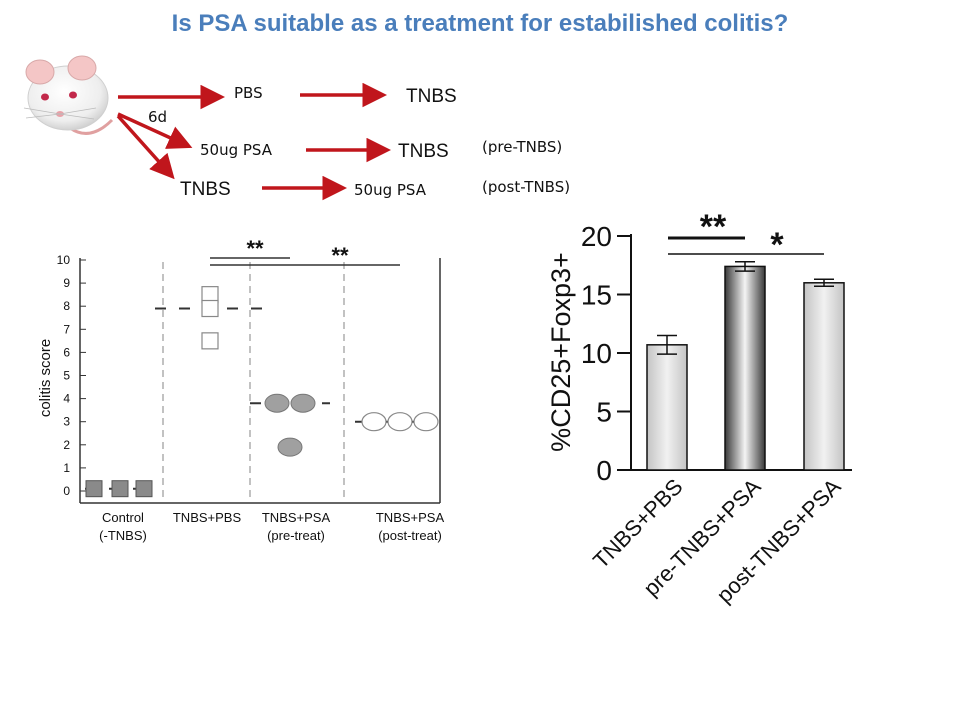  I want to click on row1-first: PBS, so click(248, 93).